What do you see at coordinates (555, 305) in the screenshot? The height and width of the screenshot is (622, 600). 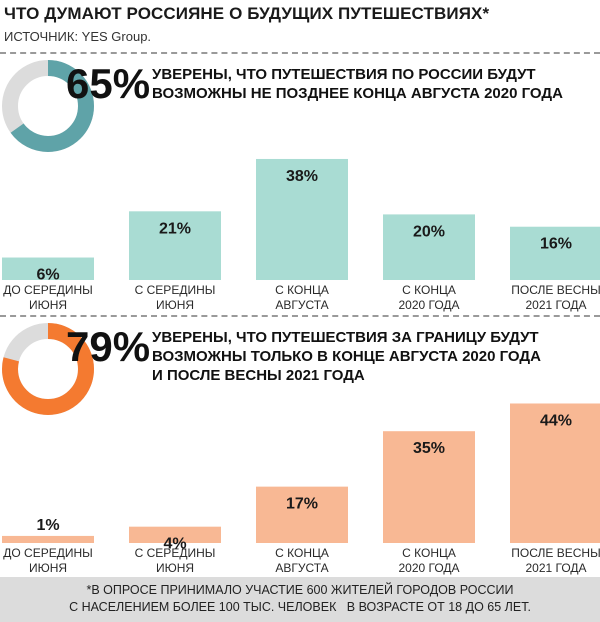 I see `domestic-category-label-5-2: 2021 ГОДА` at bounding box center [555, 305].